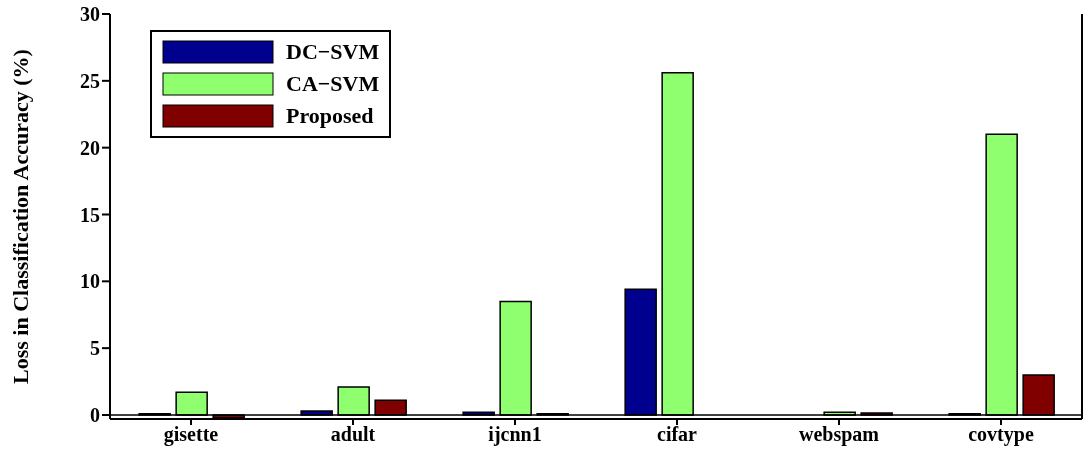 Image resolution: width=1092 pixels, height=459 pixels. I want to click on legend-label: Proposed, so click(330, 116).